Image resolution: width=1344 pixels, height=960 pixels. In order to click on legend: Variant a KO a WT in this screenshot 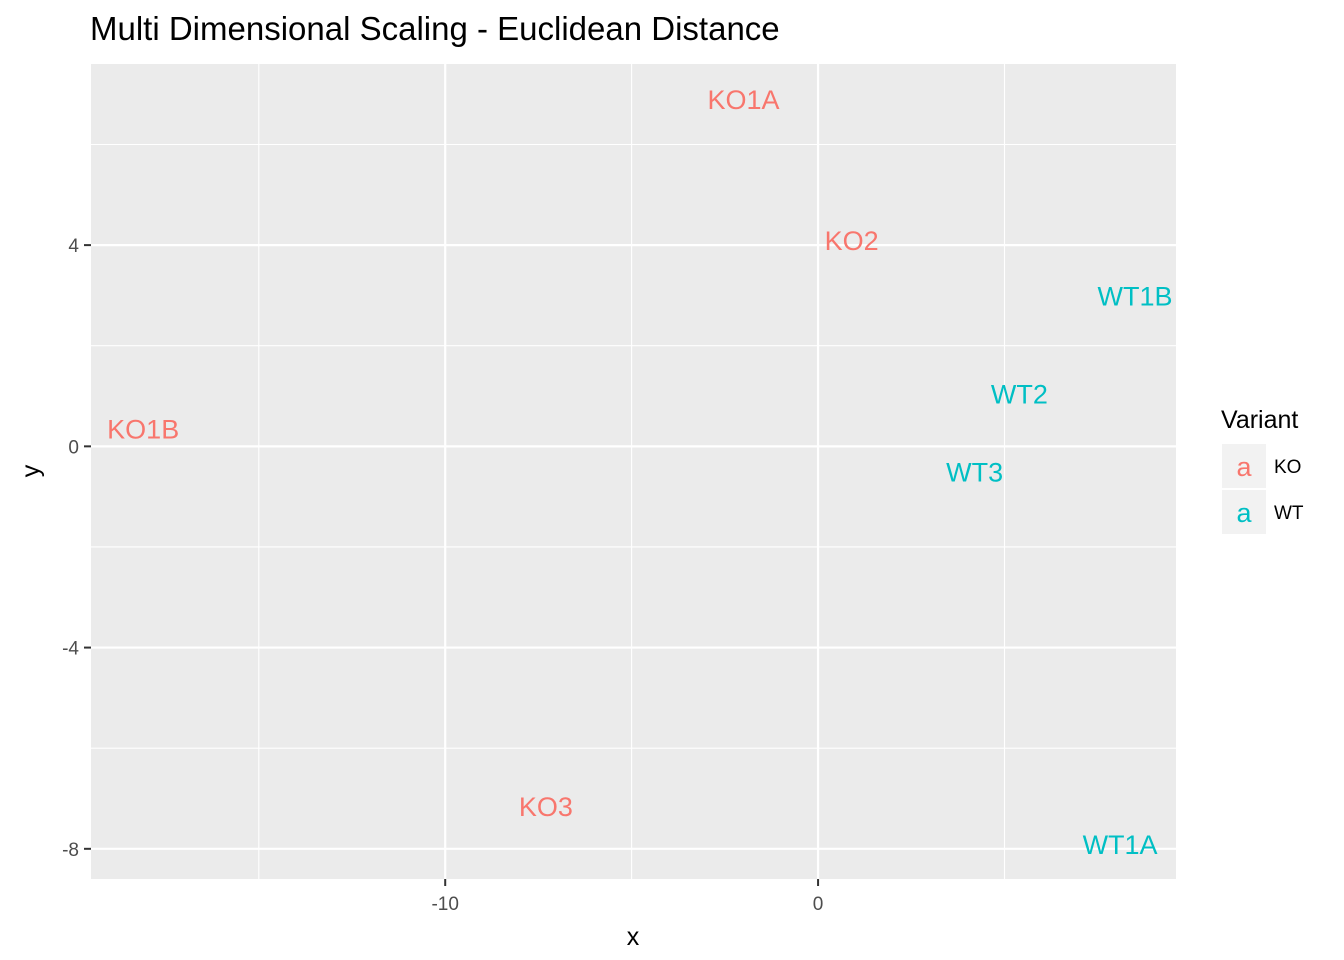, I will do `click(1262, 470)`.